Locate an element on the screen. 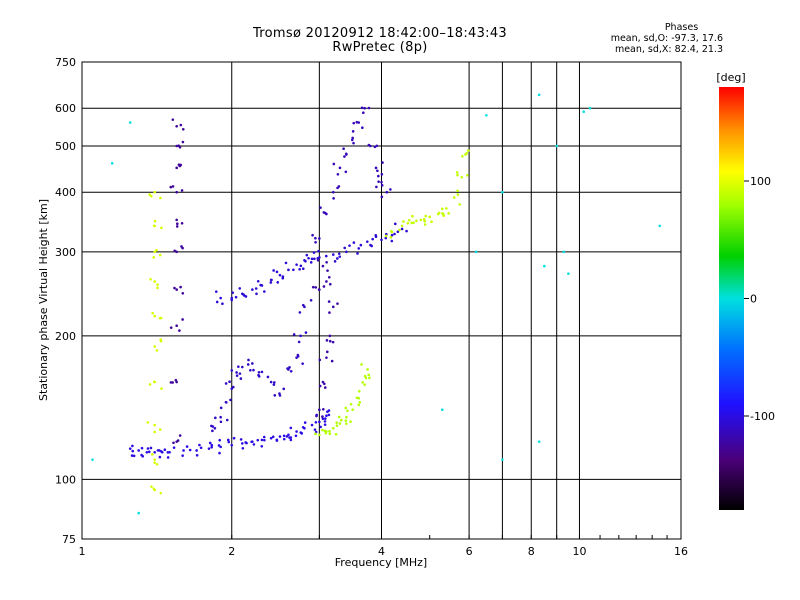  x-tick-label: 2 is located at coordinates (231, 551).